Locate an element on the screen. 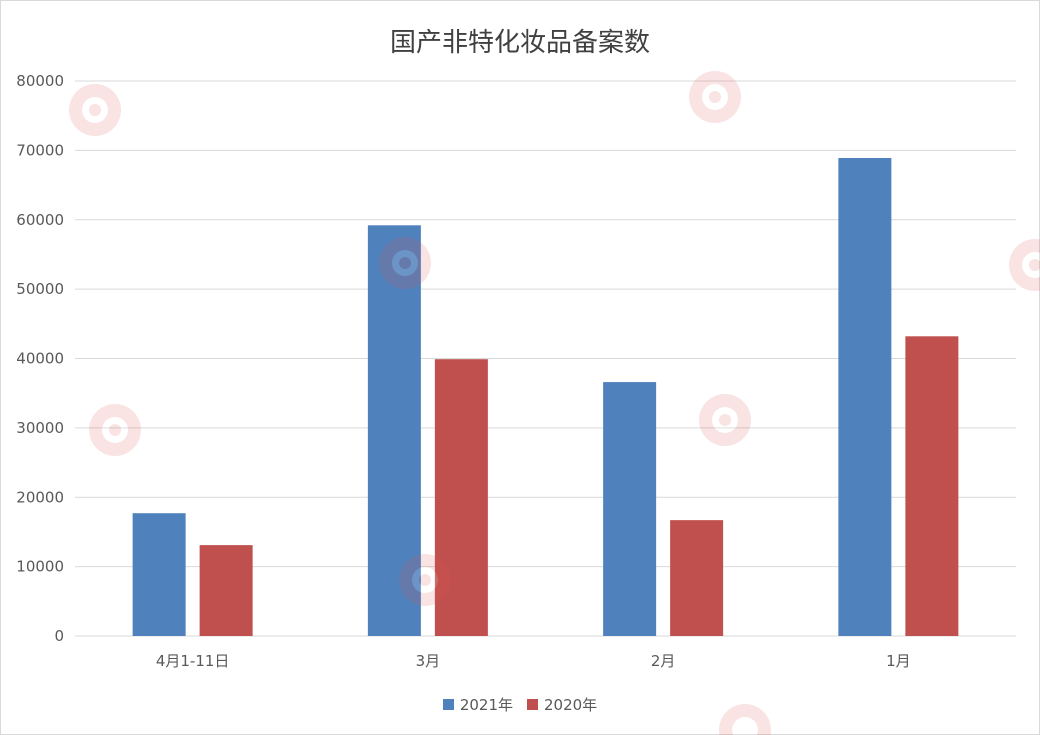 The height and width of the screenshot is (735, 1040). legend-item-2020: 2020年 is located at coordinates (562, 704).